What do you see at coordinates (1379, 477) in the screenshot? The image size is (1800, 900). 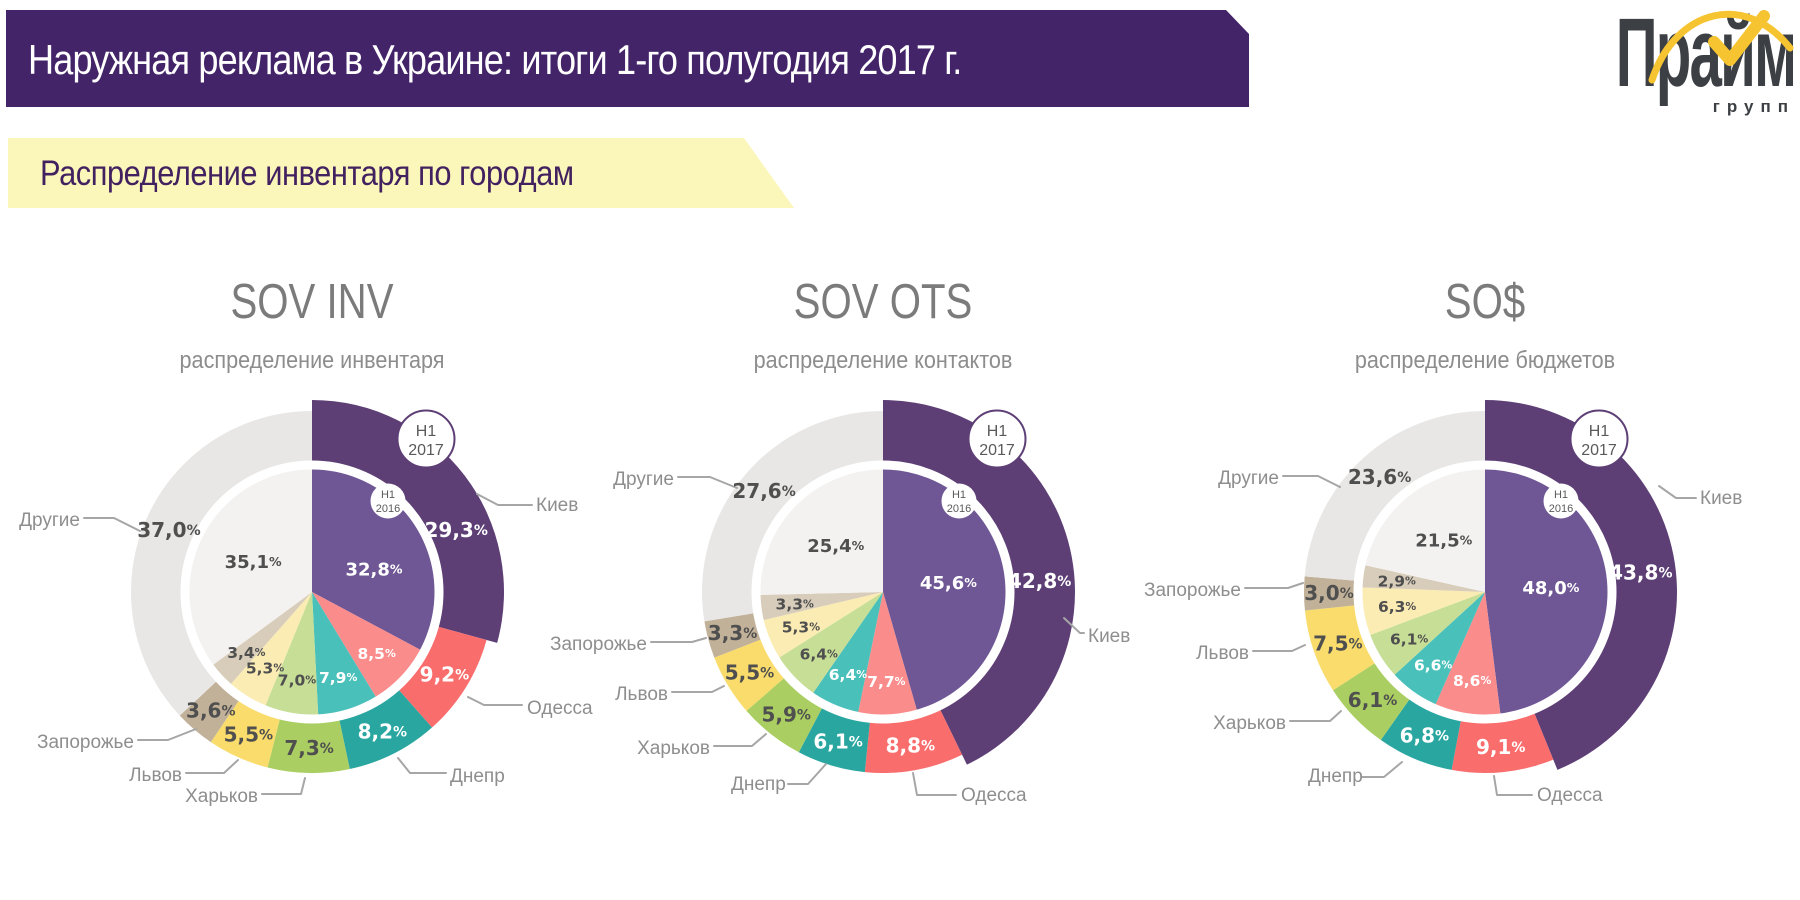 I see `value-2017-Другие: 23,6%` at bounding box center [1379, 477].